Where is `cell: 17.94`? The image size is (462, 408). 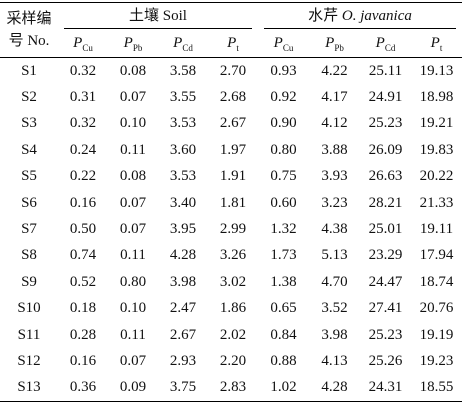 cell: 17.94 is located at coordinates (436, 255).